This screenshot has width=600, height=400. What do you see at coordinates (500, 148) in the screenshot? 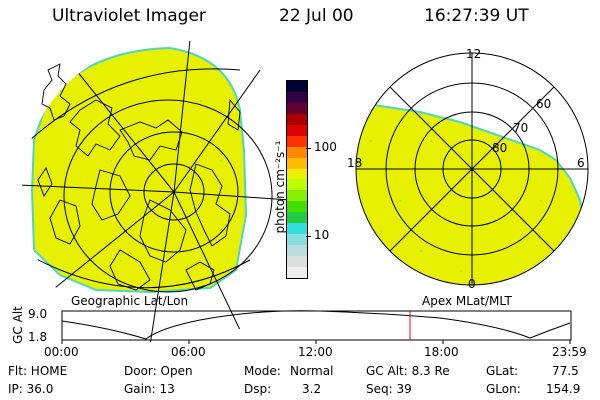
I see `mlat-label-80: 80` at bounding box center [500, 148].